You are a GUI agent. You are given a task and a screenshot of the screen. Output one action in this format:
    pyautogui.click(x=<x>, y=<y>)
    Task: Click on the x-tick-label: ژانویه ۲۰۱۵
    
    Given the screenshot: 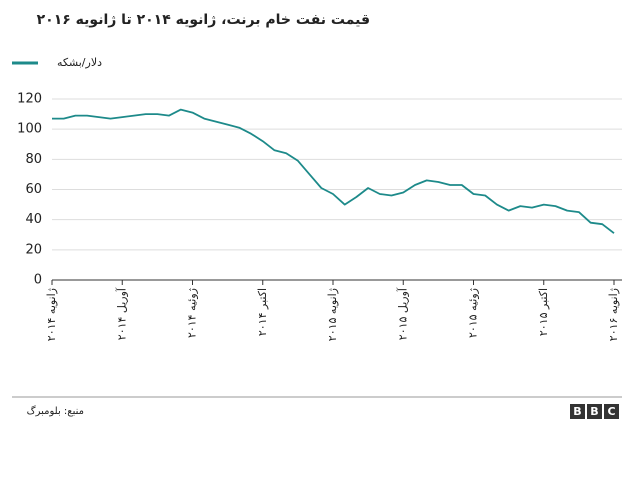 What is the action you would take?
    pyautogui.click(x=332, y=314)
    